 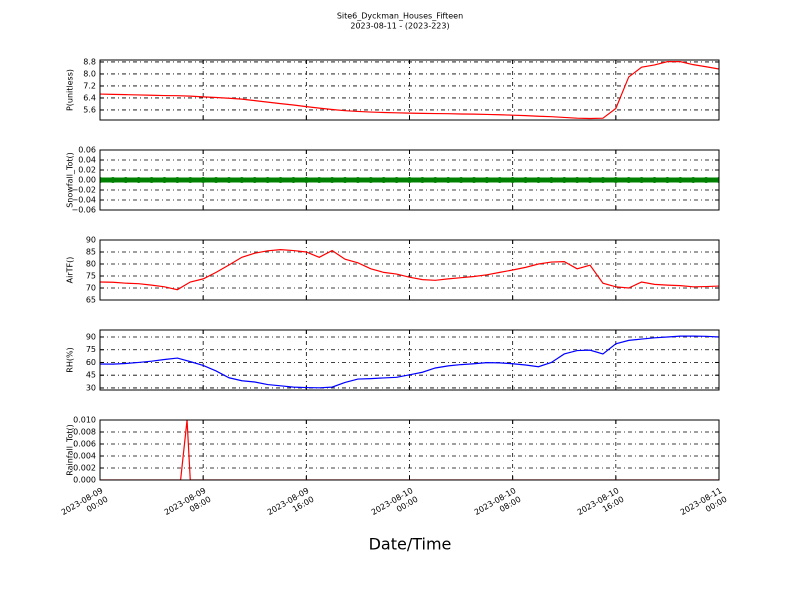 I want to click on y-axis-label: RH(%), so click(x=70, y=359).